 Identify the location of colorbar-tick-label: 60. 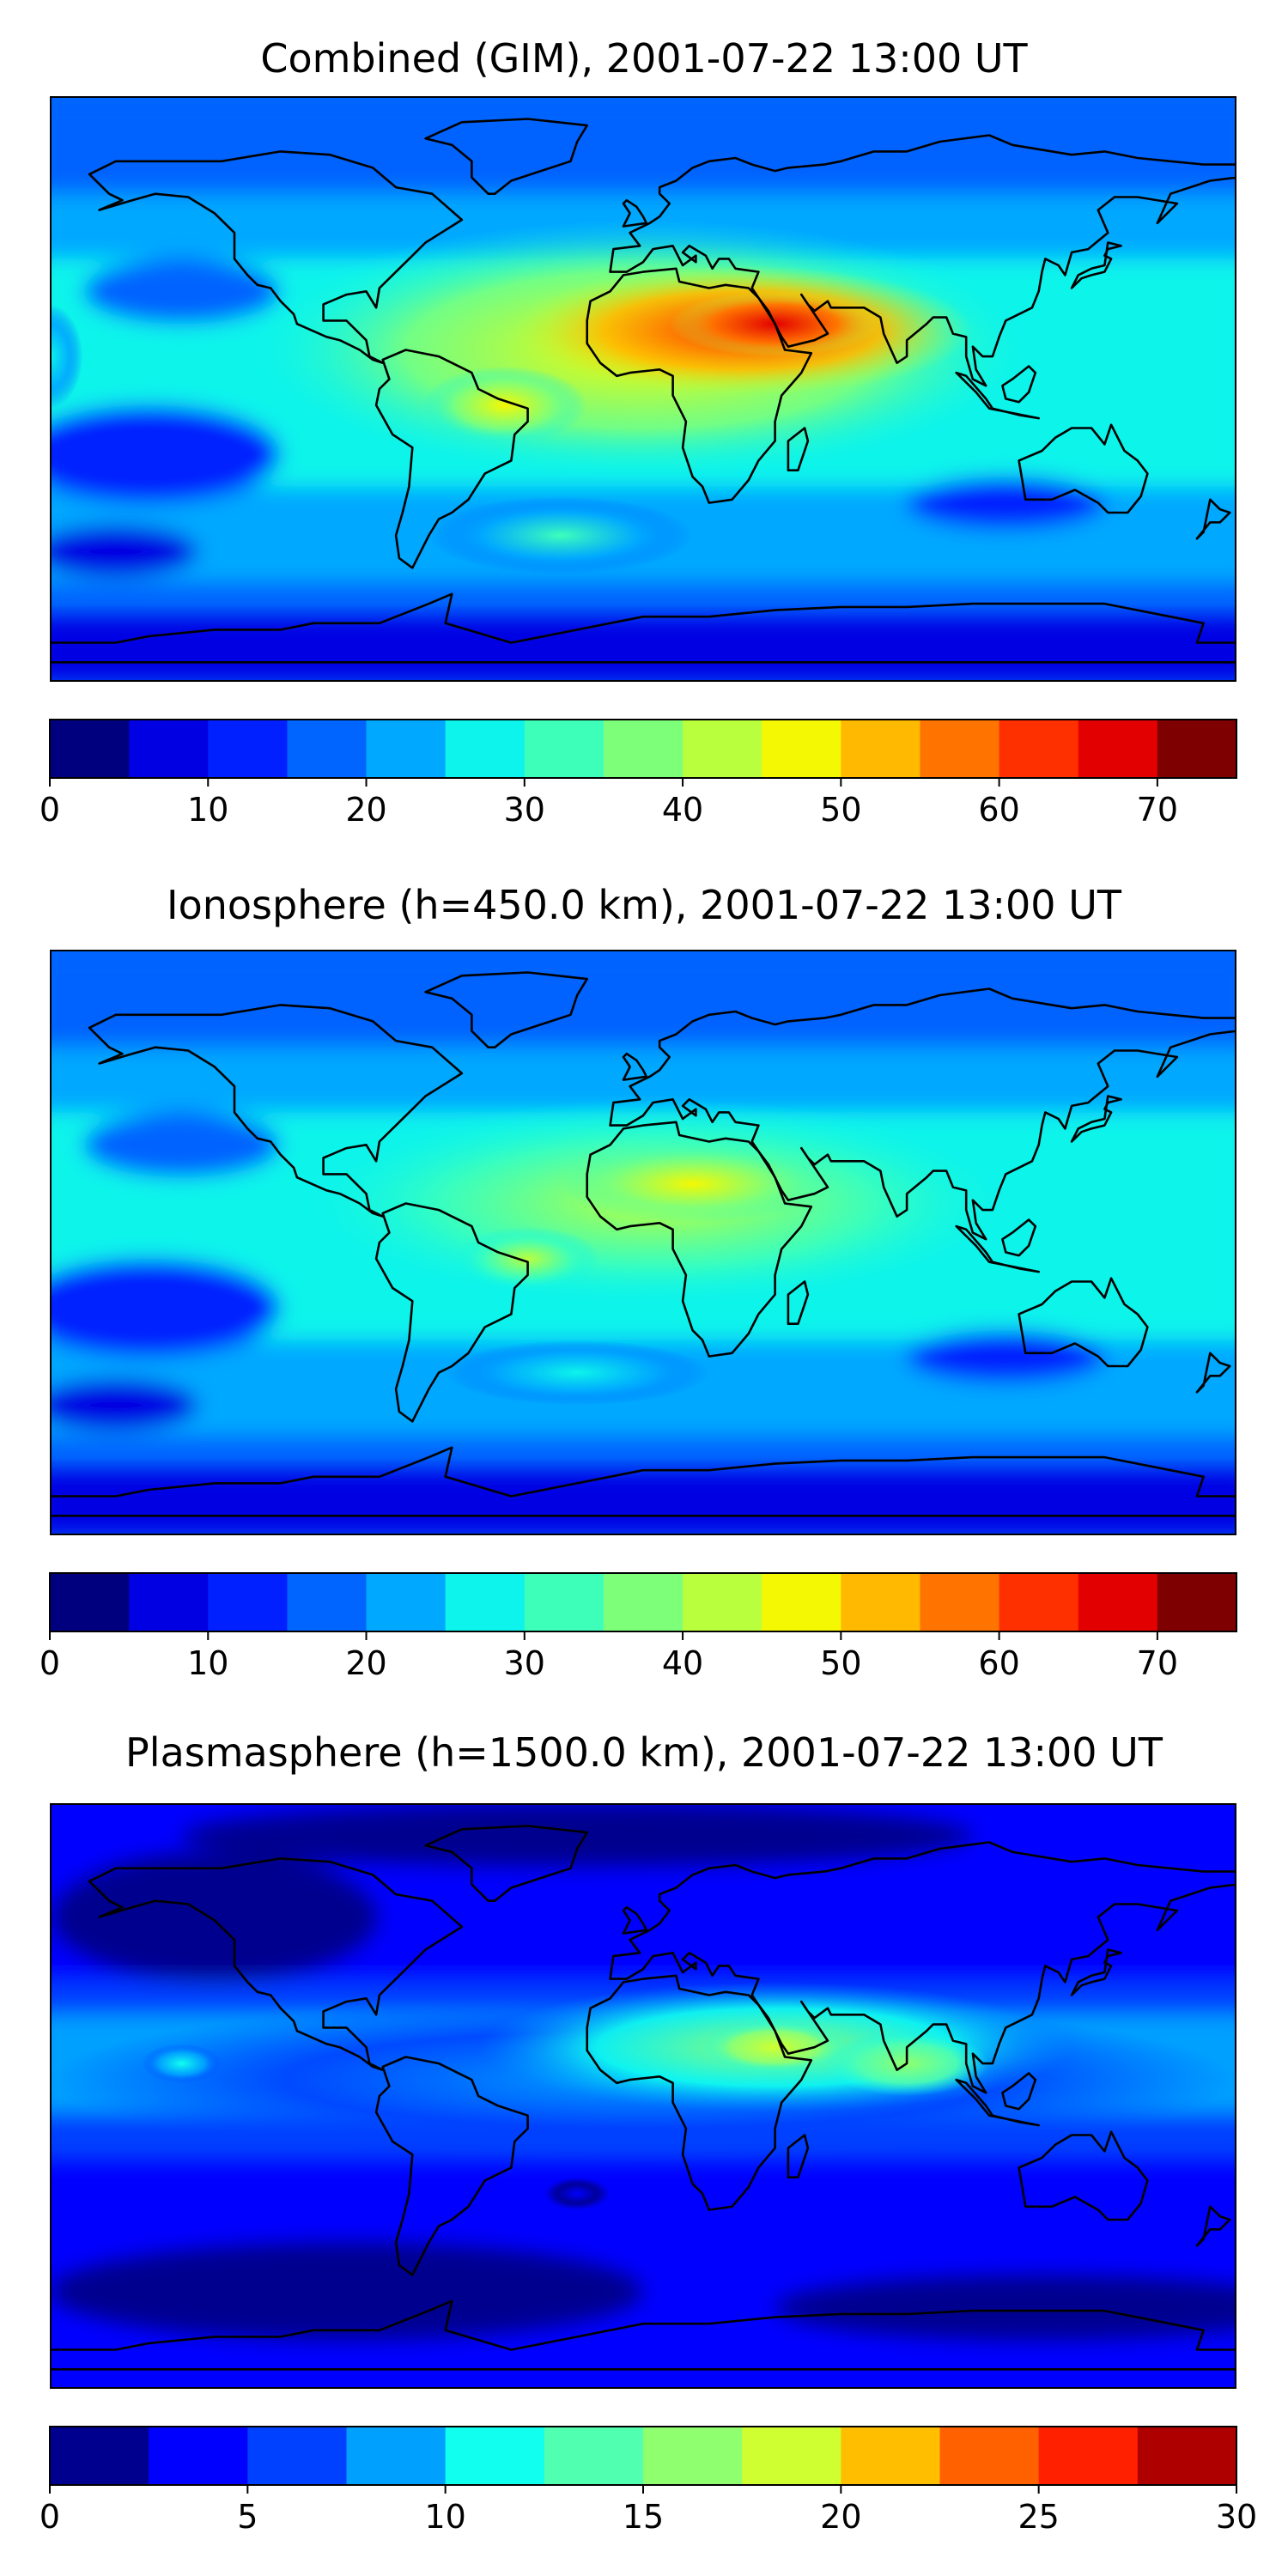
(998, 810).